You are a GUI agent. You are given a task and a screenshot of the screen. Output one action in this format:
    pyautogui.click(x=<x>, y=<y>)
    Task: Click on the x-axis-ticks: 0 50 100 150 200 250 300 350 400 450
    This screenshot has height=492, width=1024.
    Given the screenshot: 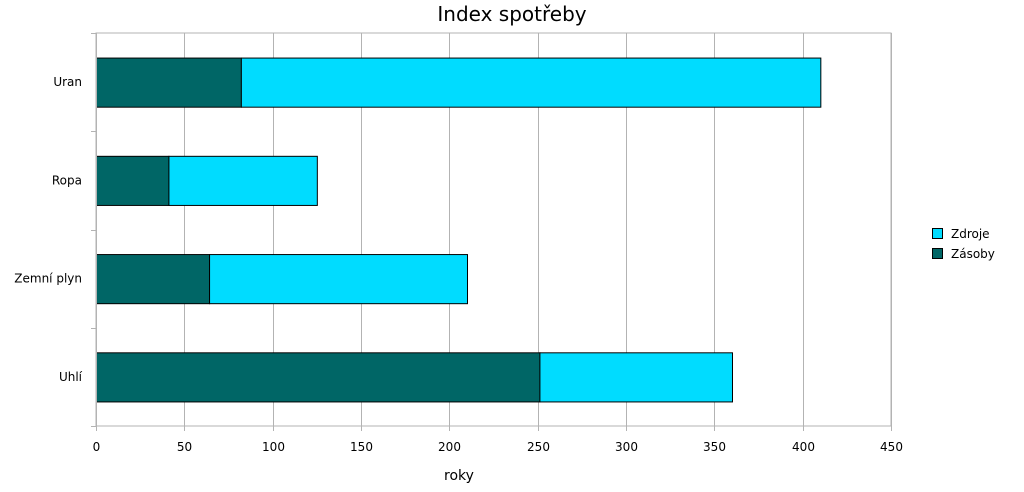 What is the action you would take?
    pyautogui.click(x=498, y=440)
    